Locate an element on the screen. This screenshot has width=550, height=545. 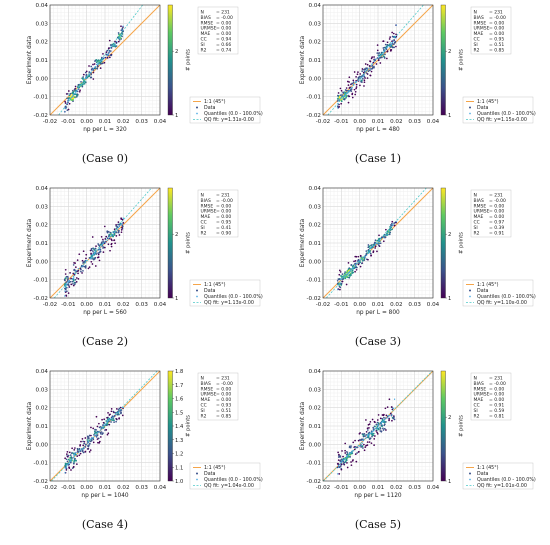
y-tick-label: -0.02 is located at coordinates (314, 116).